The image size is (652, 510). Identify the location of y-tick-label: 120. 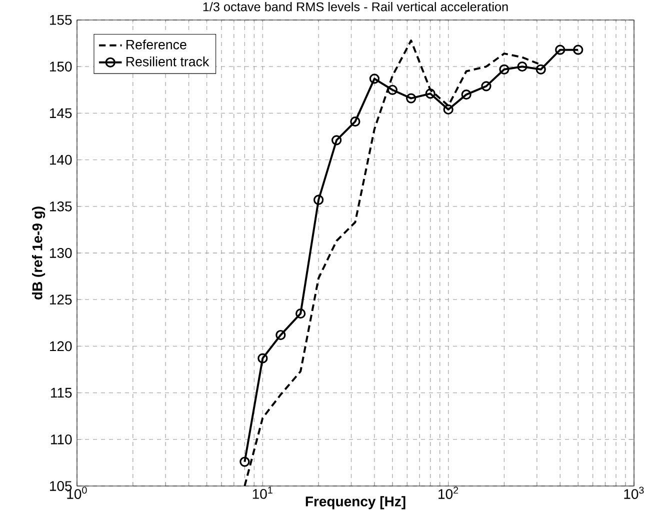
(61, 346).